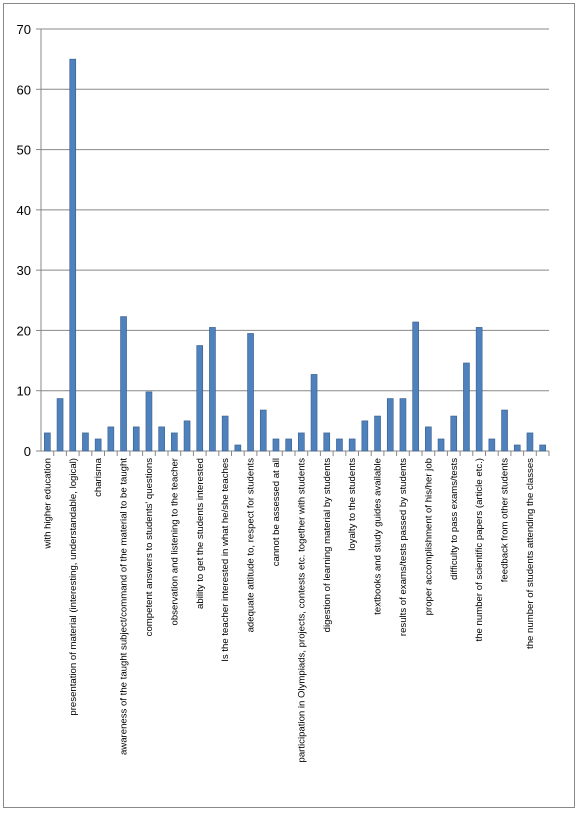 The height and width of the screenshot is (816, 578). I want to click on x-tick-label: observation and listening to the teacher, so click(174, 541).